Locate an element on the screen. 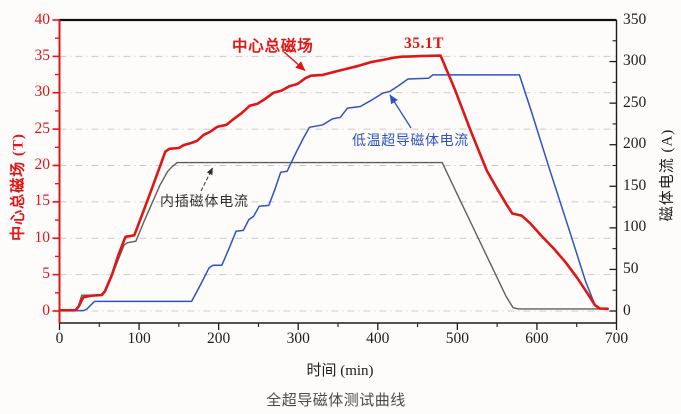 Image resolution: width=681 pixels, height=414 pixels. annotation-peak-value: 35.1T is located at coordinates (424, 43).